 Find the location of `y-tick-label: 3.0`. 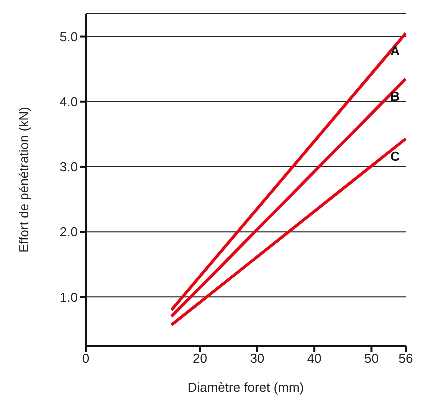

y-tick-label: 3.0 is located at coordinates (69, 167).